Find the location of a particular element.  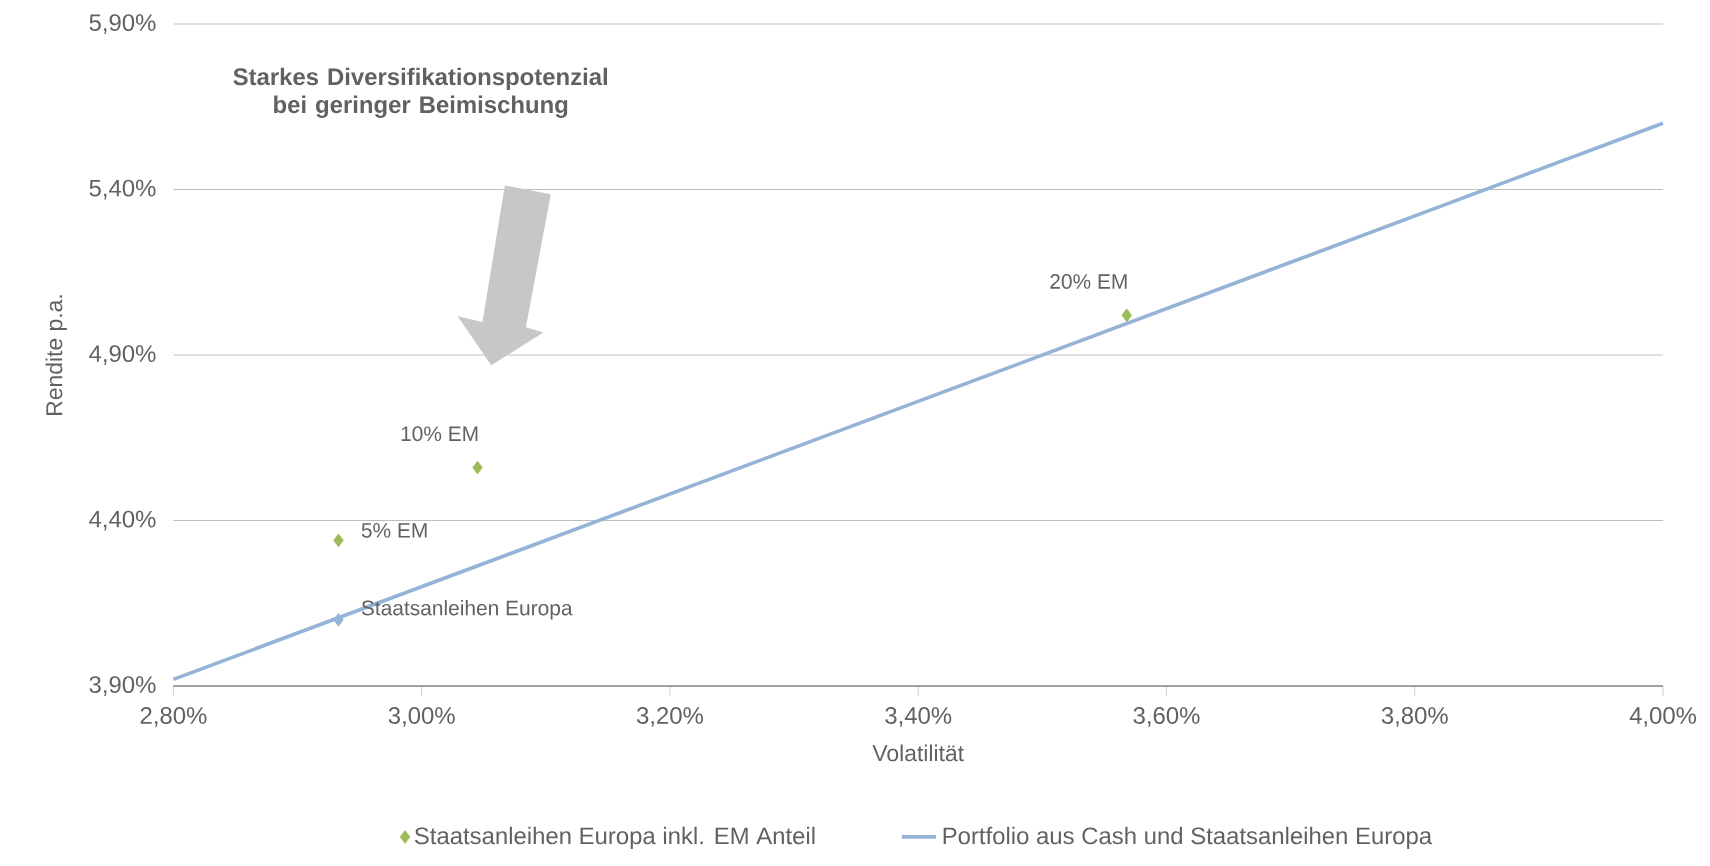

x-tick-label: 3,00% is located at coordinates (421, 717).